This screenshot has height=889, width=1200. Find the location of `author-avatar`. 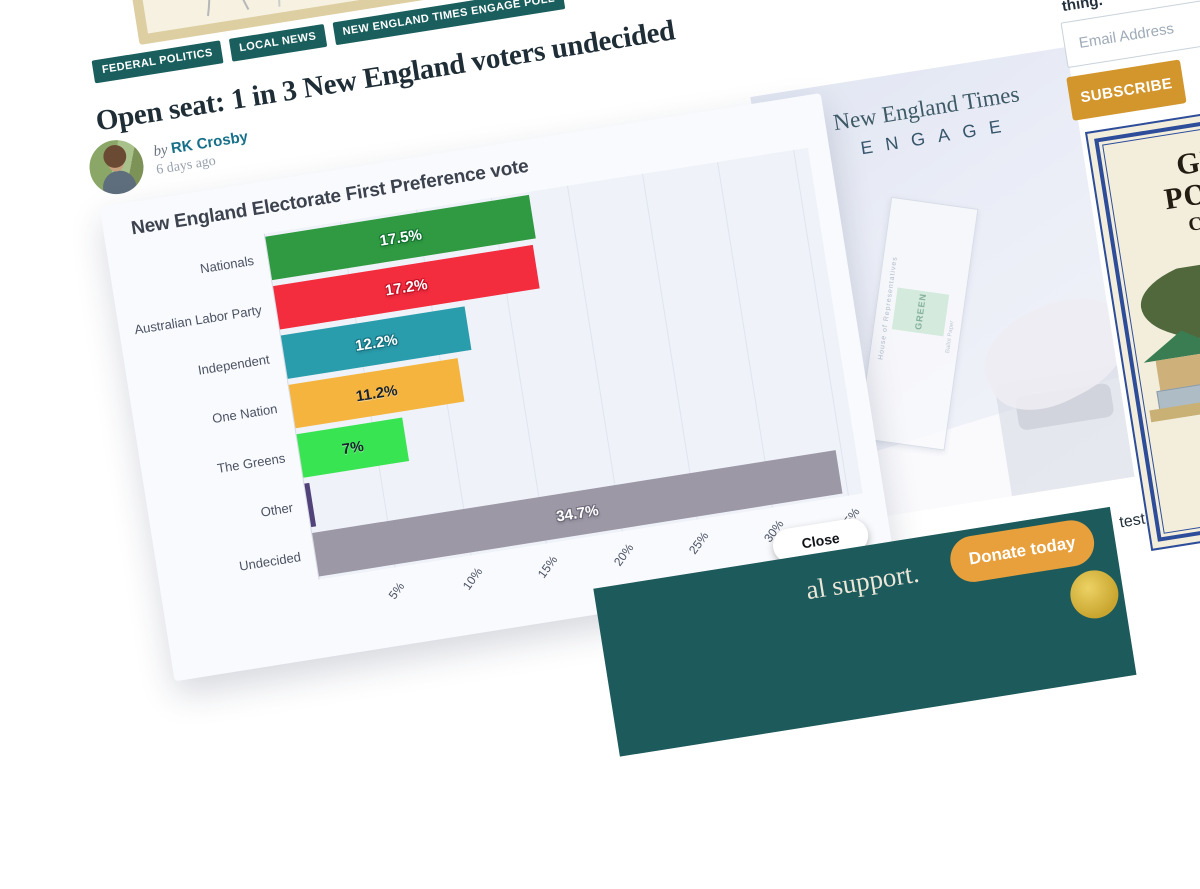

author-avatar is located at coordinates (116, 167).